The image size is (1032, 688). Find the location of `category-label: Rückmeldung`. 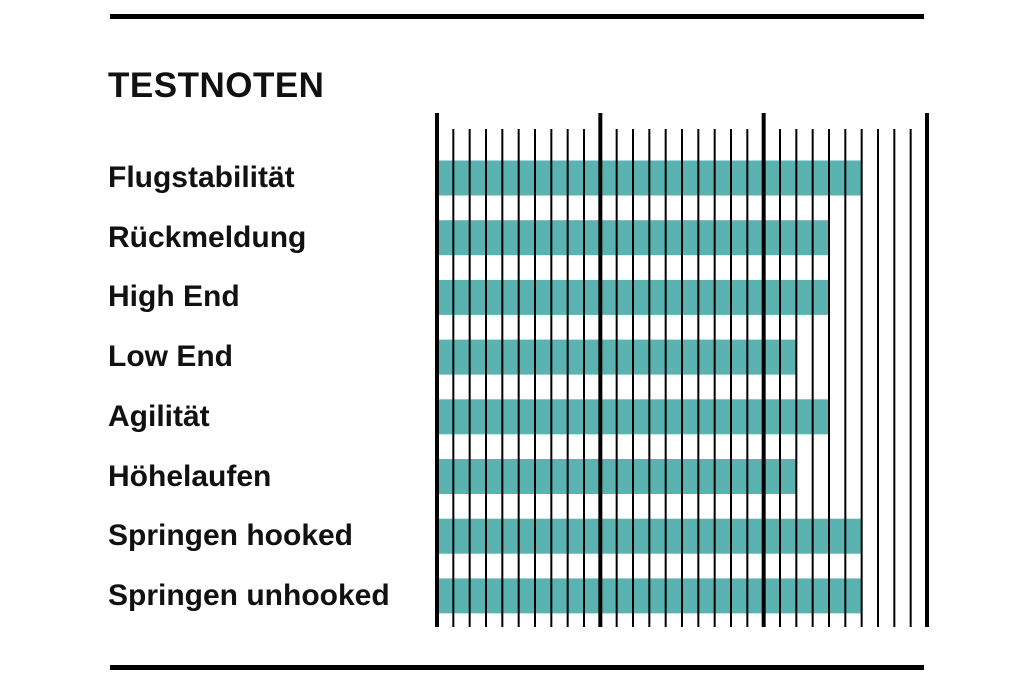

category-label: Rückmeldung is located at coordinates (207, 237).